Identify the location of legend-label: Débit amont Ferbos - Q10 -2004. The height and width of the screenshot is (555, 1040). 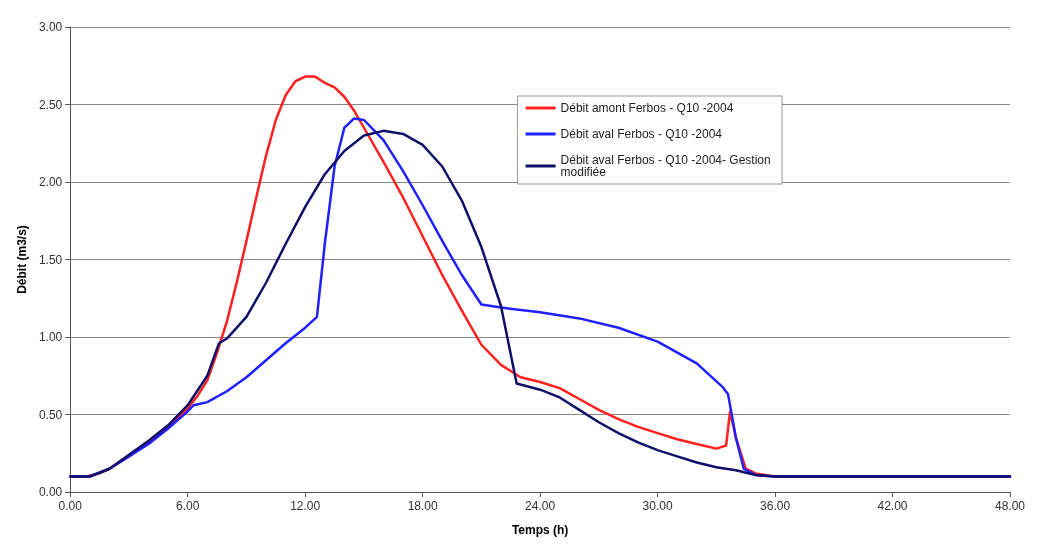
(647, 108).